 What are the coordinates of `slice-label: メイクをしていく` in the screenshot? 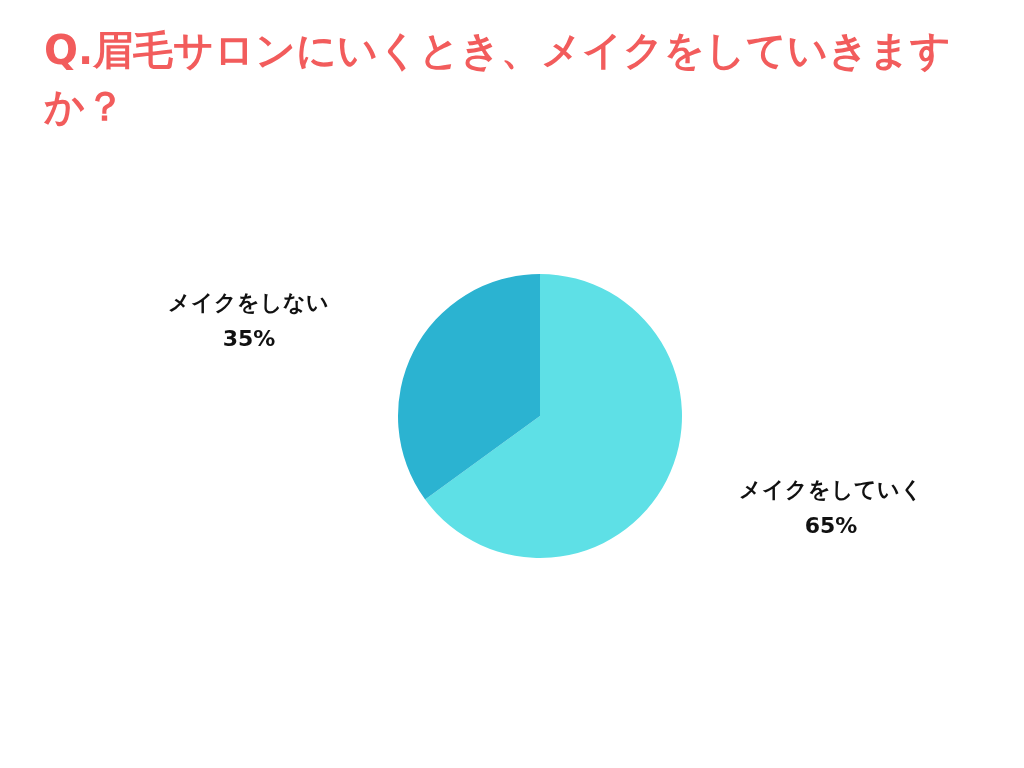 It's located at (831, 490).